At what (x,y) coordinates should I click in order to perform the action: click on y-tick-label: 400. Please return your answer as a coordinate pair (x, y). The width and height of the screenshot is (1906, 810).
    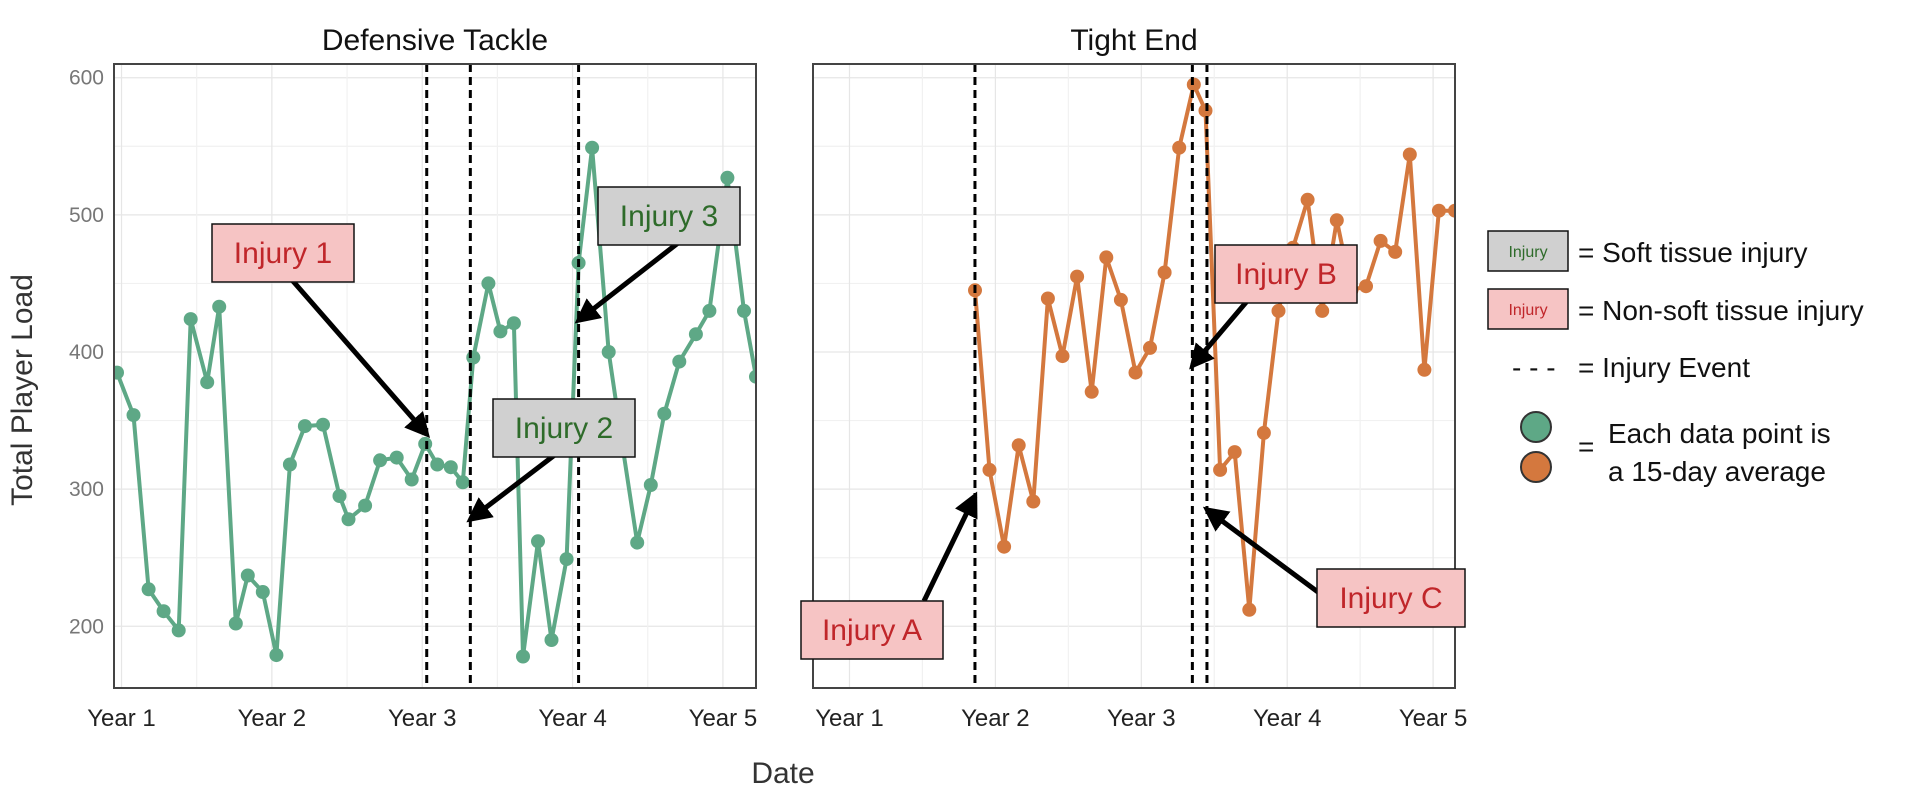
    Looking at the image, I should click on (86, 352).